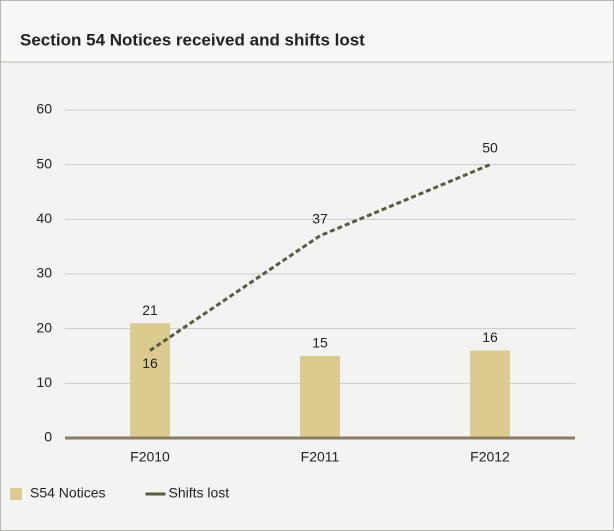  What do you see at coordinates (44, 327) in the screenshot?
I see `y-tick-label: 20` at bounding box center [44, 327].